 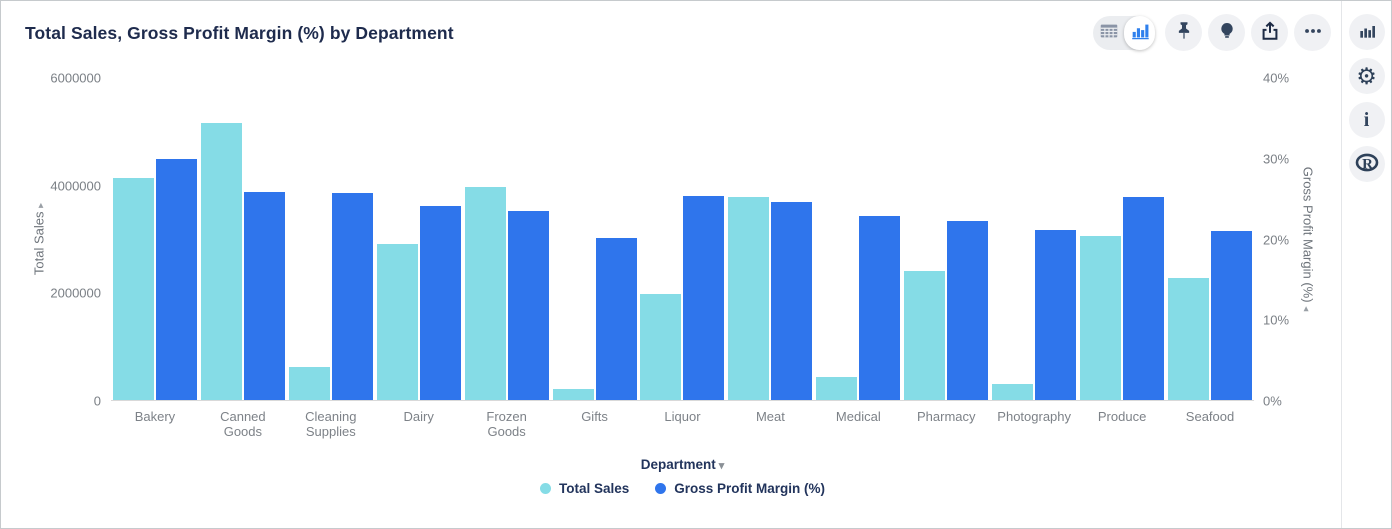 I want to click on settings-button: ⚙, so click(x=1366, y=76).